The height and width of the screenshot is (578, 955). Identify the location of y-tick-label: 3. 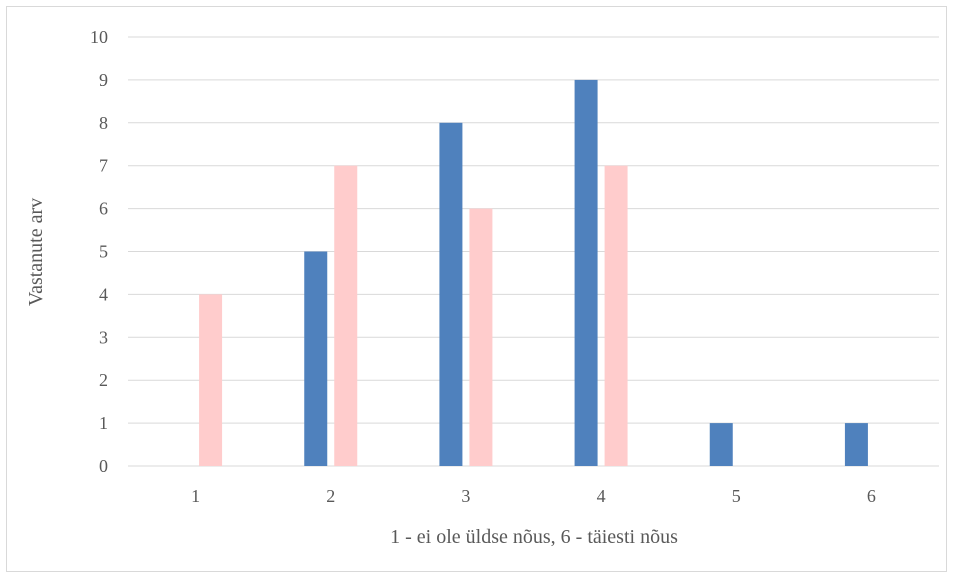
(103, 337).